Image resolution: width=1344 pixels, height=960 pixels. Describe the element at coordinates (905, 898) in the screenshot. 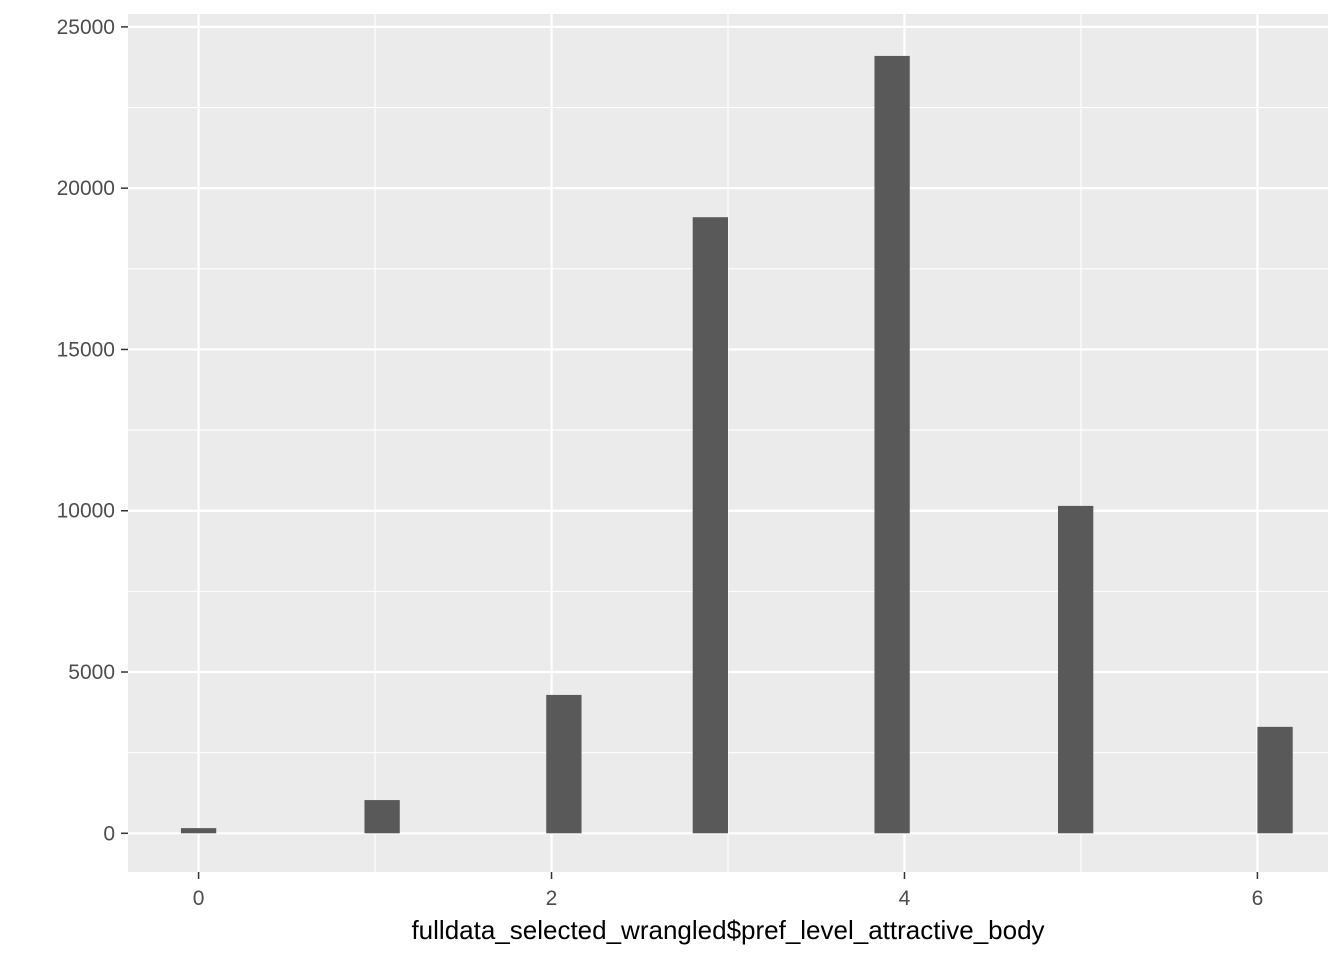

I see `x-tick-label: 4` at that location.